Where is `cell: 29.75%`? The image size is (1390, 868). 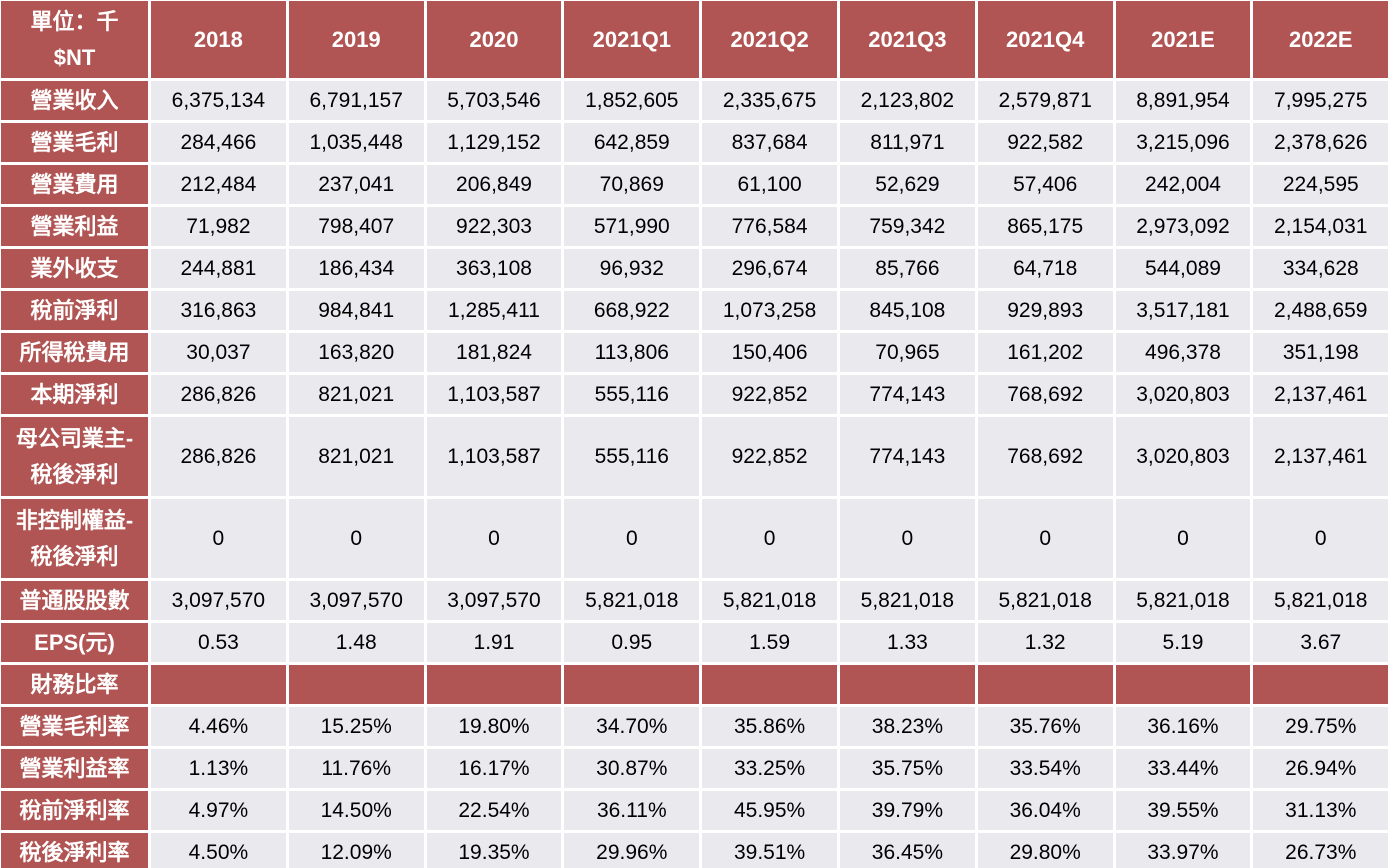
cell: 29.75% is located at coordinates (1320, 726).